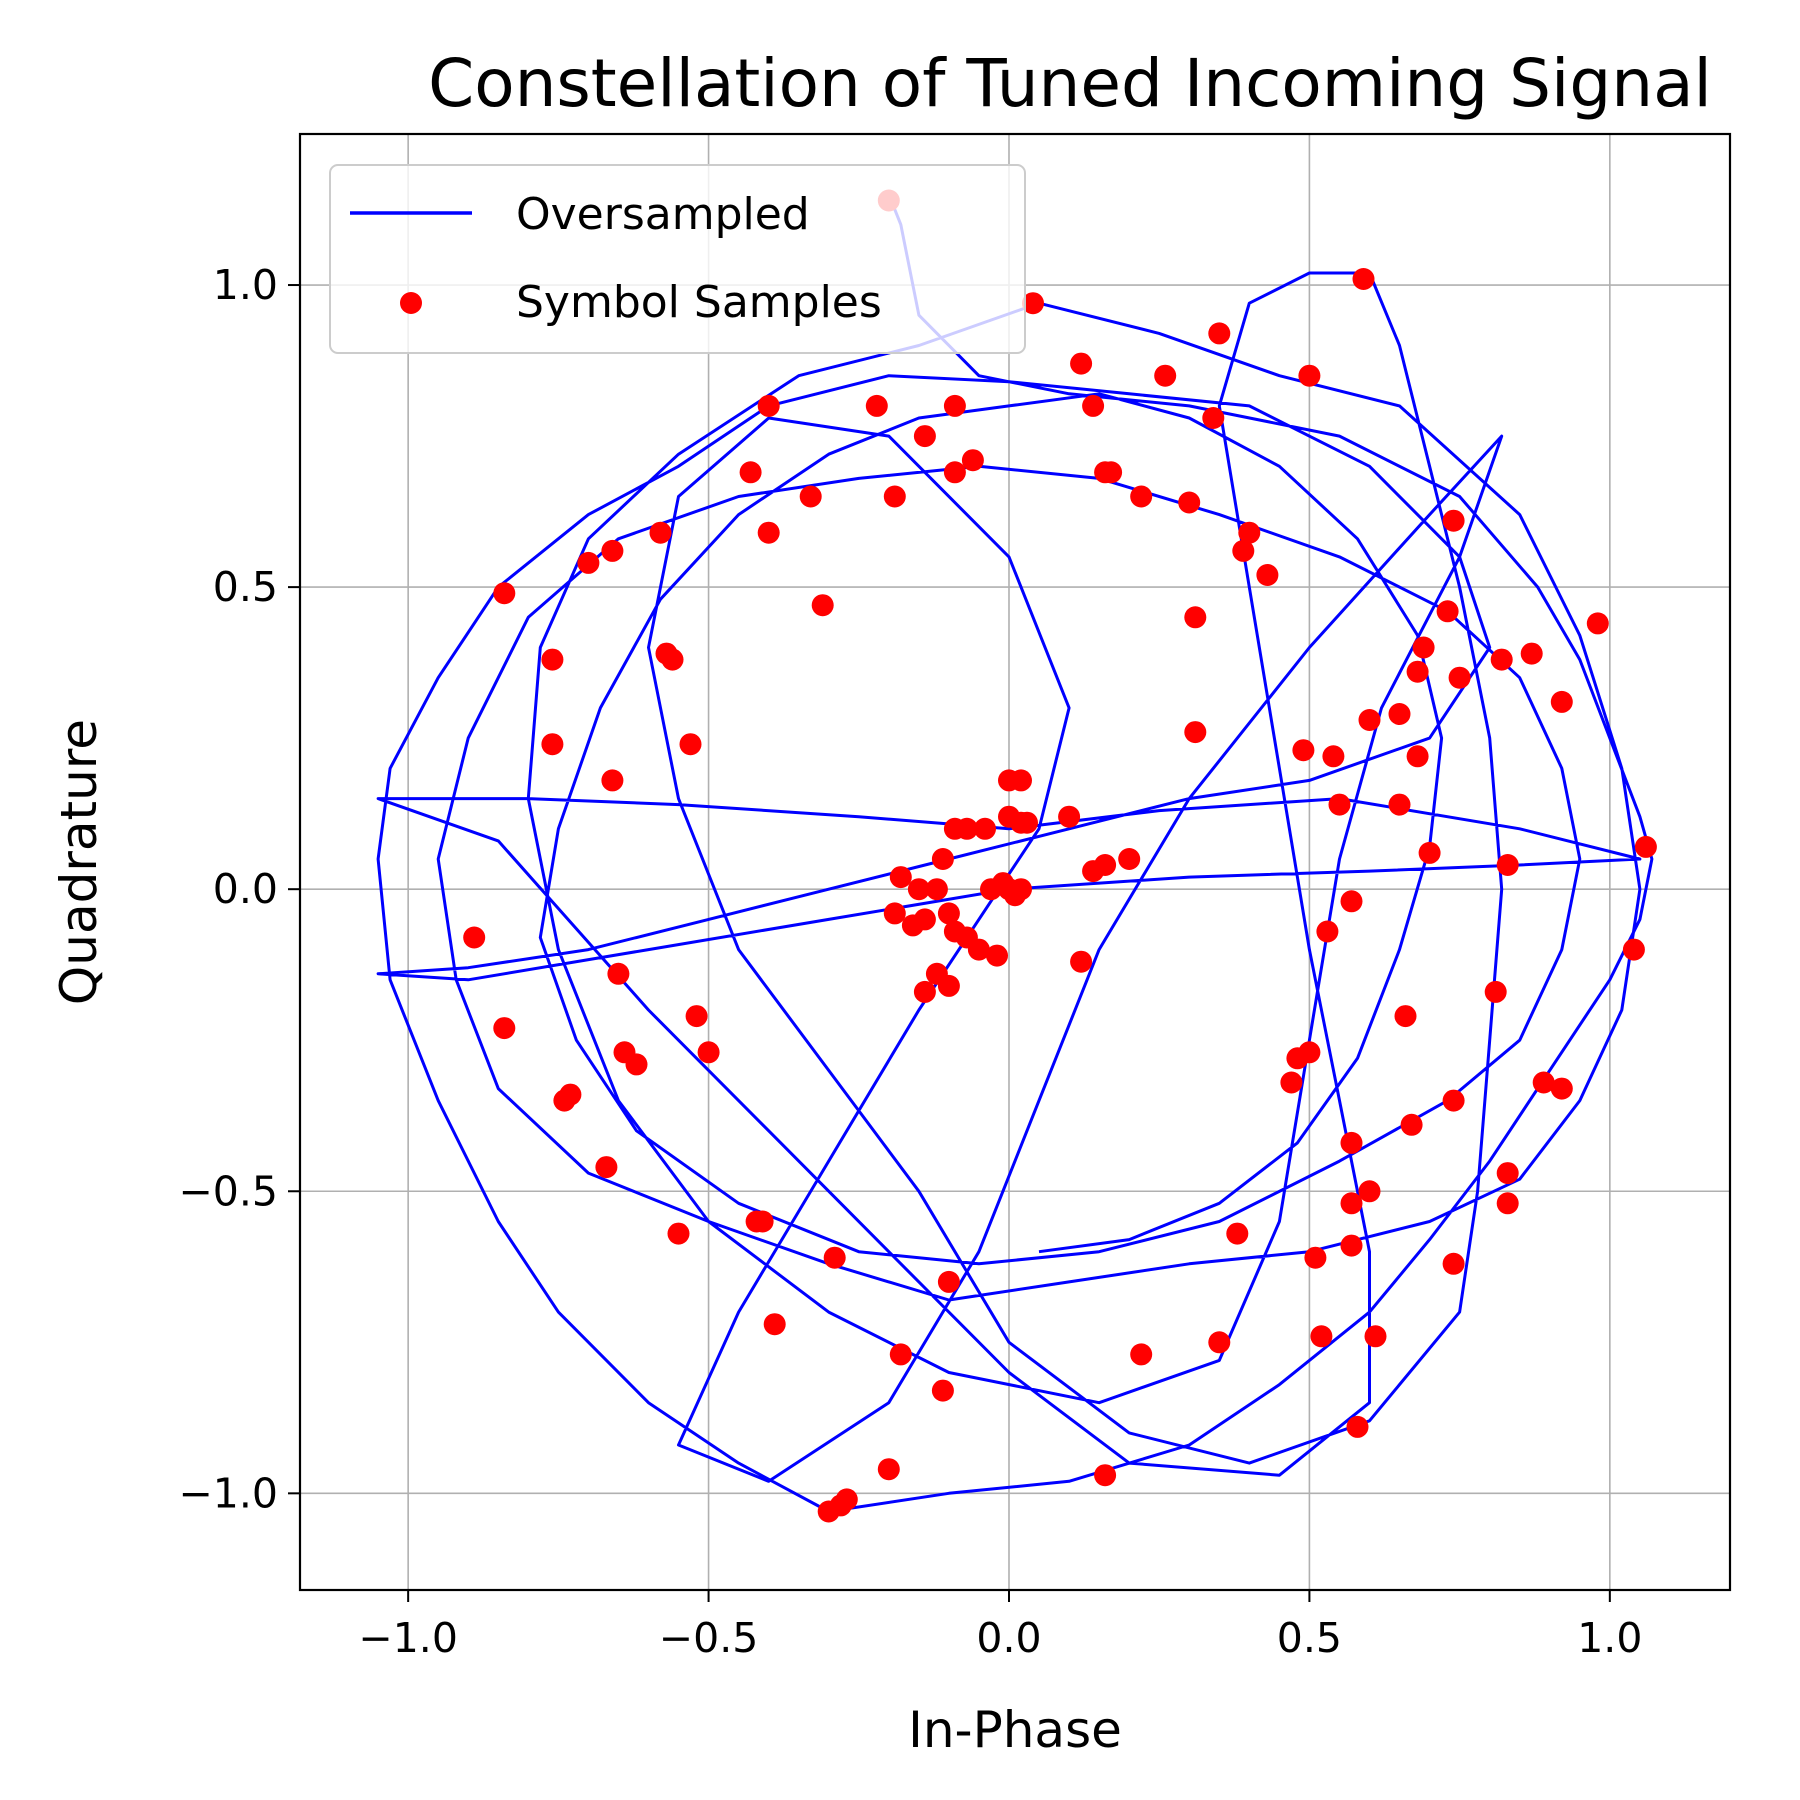 This screenshot has width=1800, height=1800. What do you see at coordinates (709, 1638) in the screenshot?
I see `x-tick-label: −0.5` at bounding box center [709, 1638].